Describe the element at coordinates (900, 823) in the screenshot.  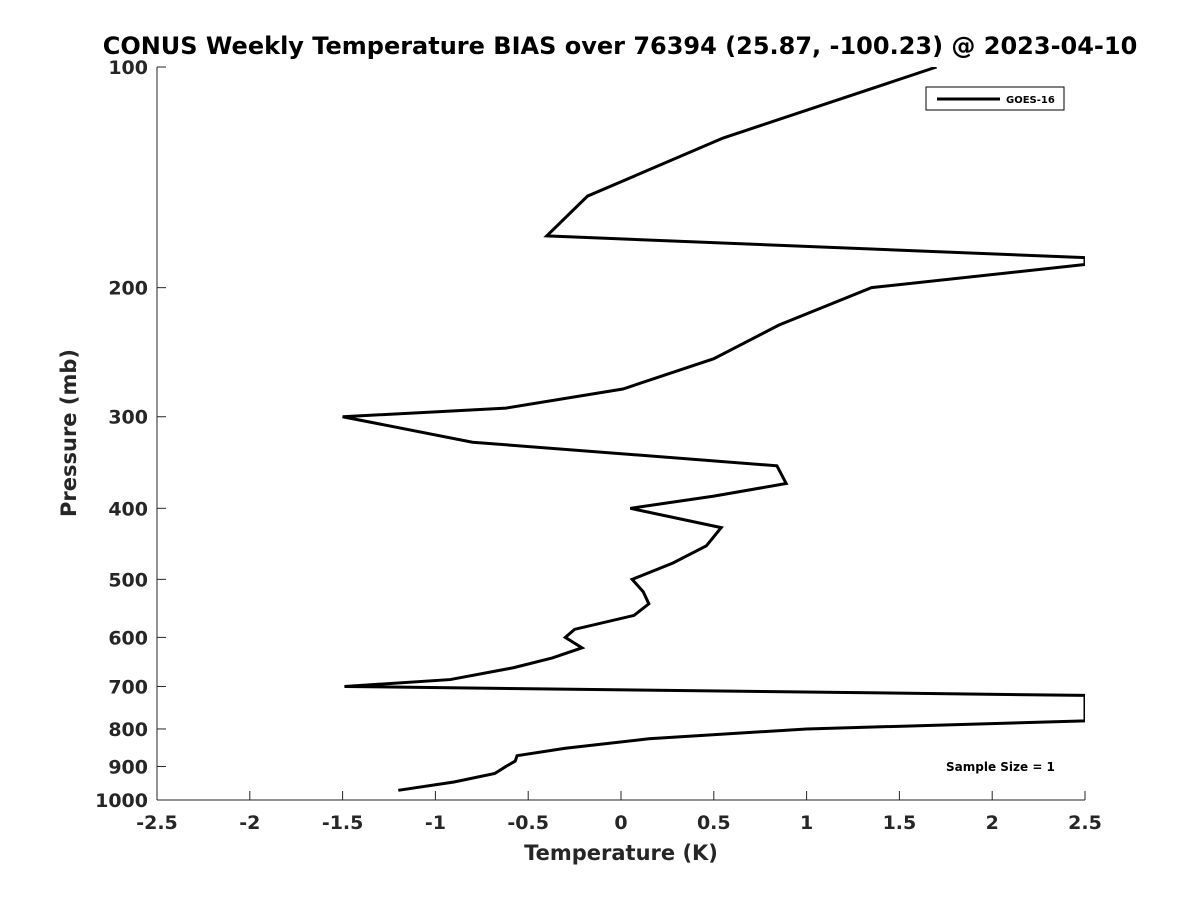
I see `x-tick-label: 1.5` at that location.